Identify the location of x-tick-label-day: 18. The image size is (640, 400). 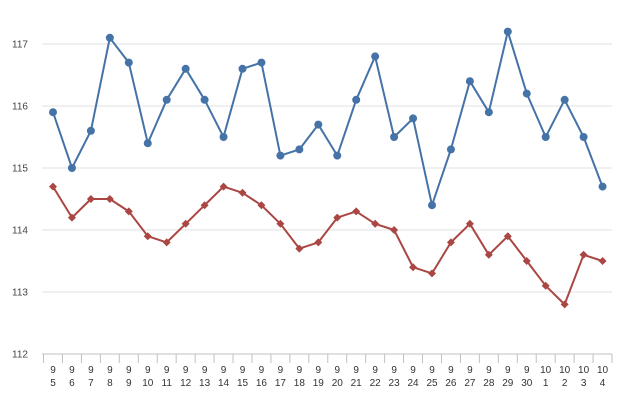
(300, 383).